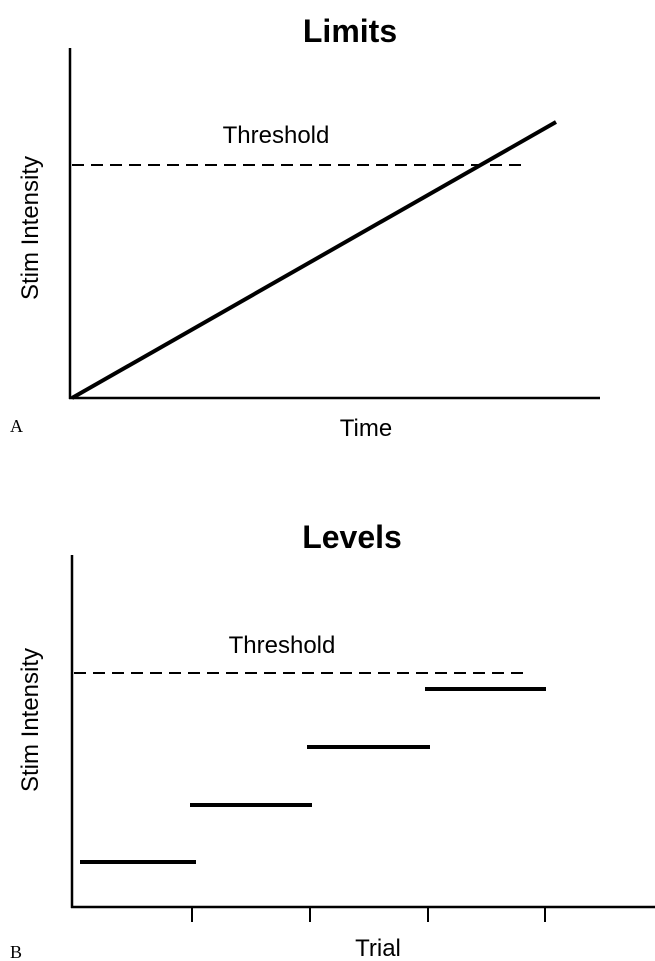 Image resolution: width=655 pixels, height=961 pixels. I want to click on panel-letter: A, so click(16, 426).